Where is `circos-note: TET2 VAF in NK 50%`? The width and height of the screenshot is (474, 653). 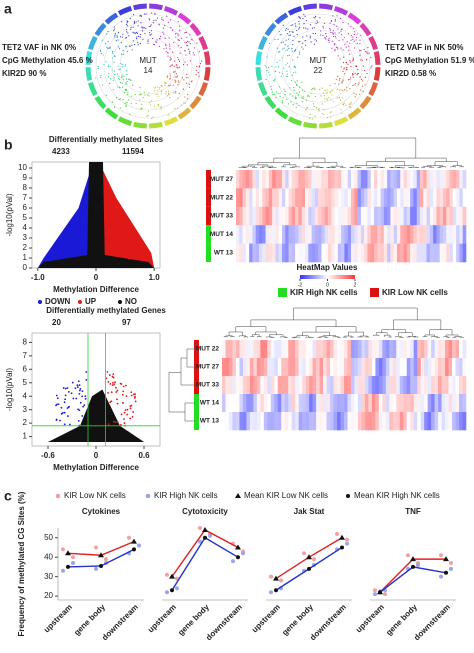
circos-note: TET2 VAF in NK 50% is located at coordinates (424, 47).